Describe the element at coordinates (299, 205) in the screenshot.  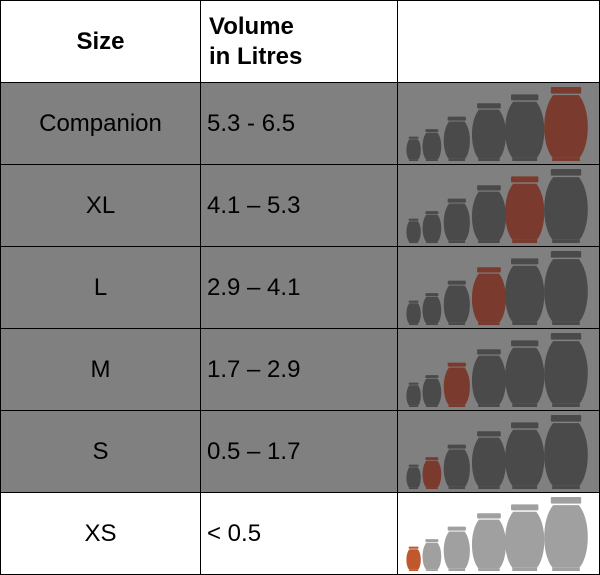
I see `volume-cell: 4.1 – 5.3` at that location.